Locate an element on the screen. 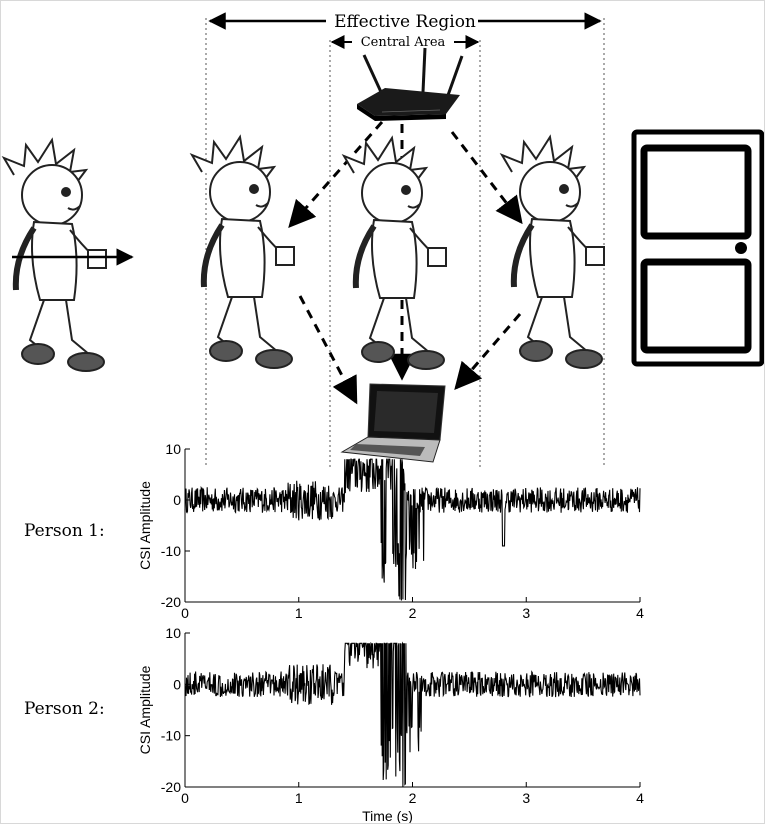  x-axis-label: Time (s) is located at coordinates (387, 816).